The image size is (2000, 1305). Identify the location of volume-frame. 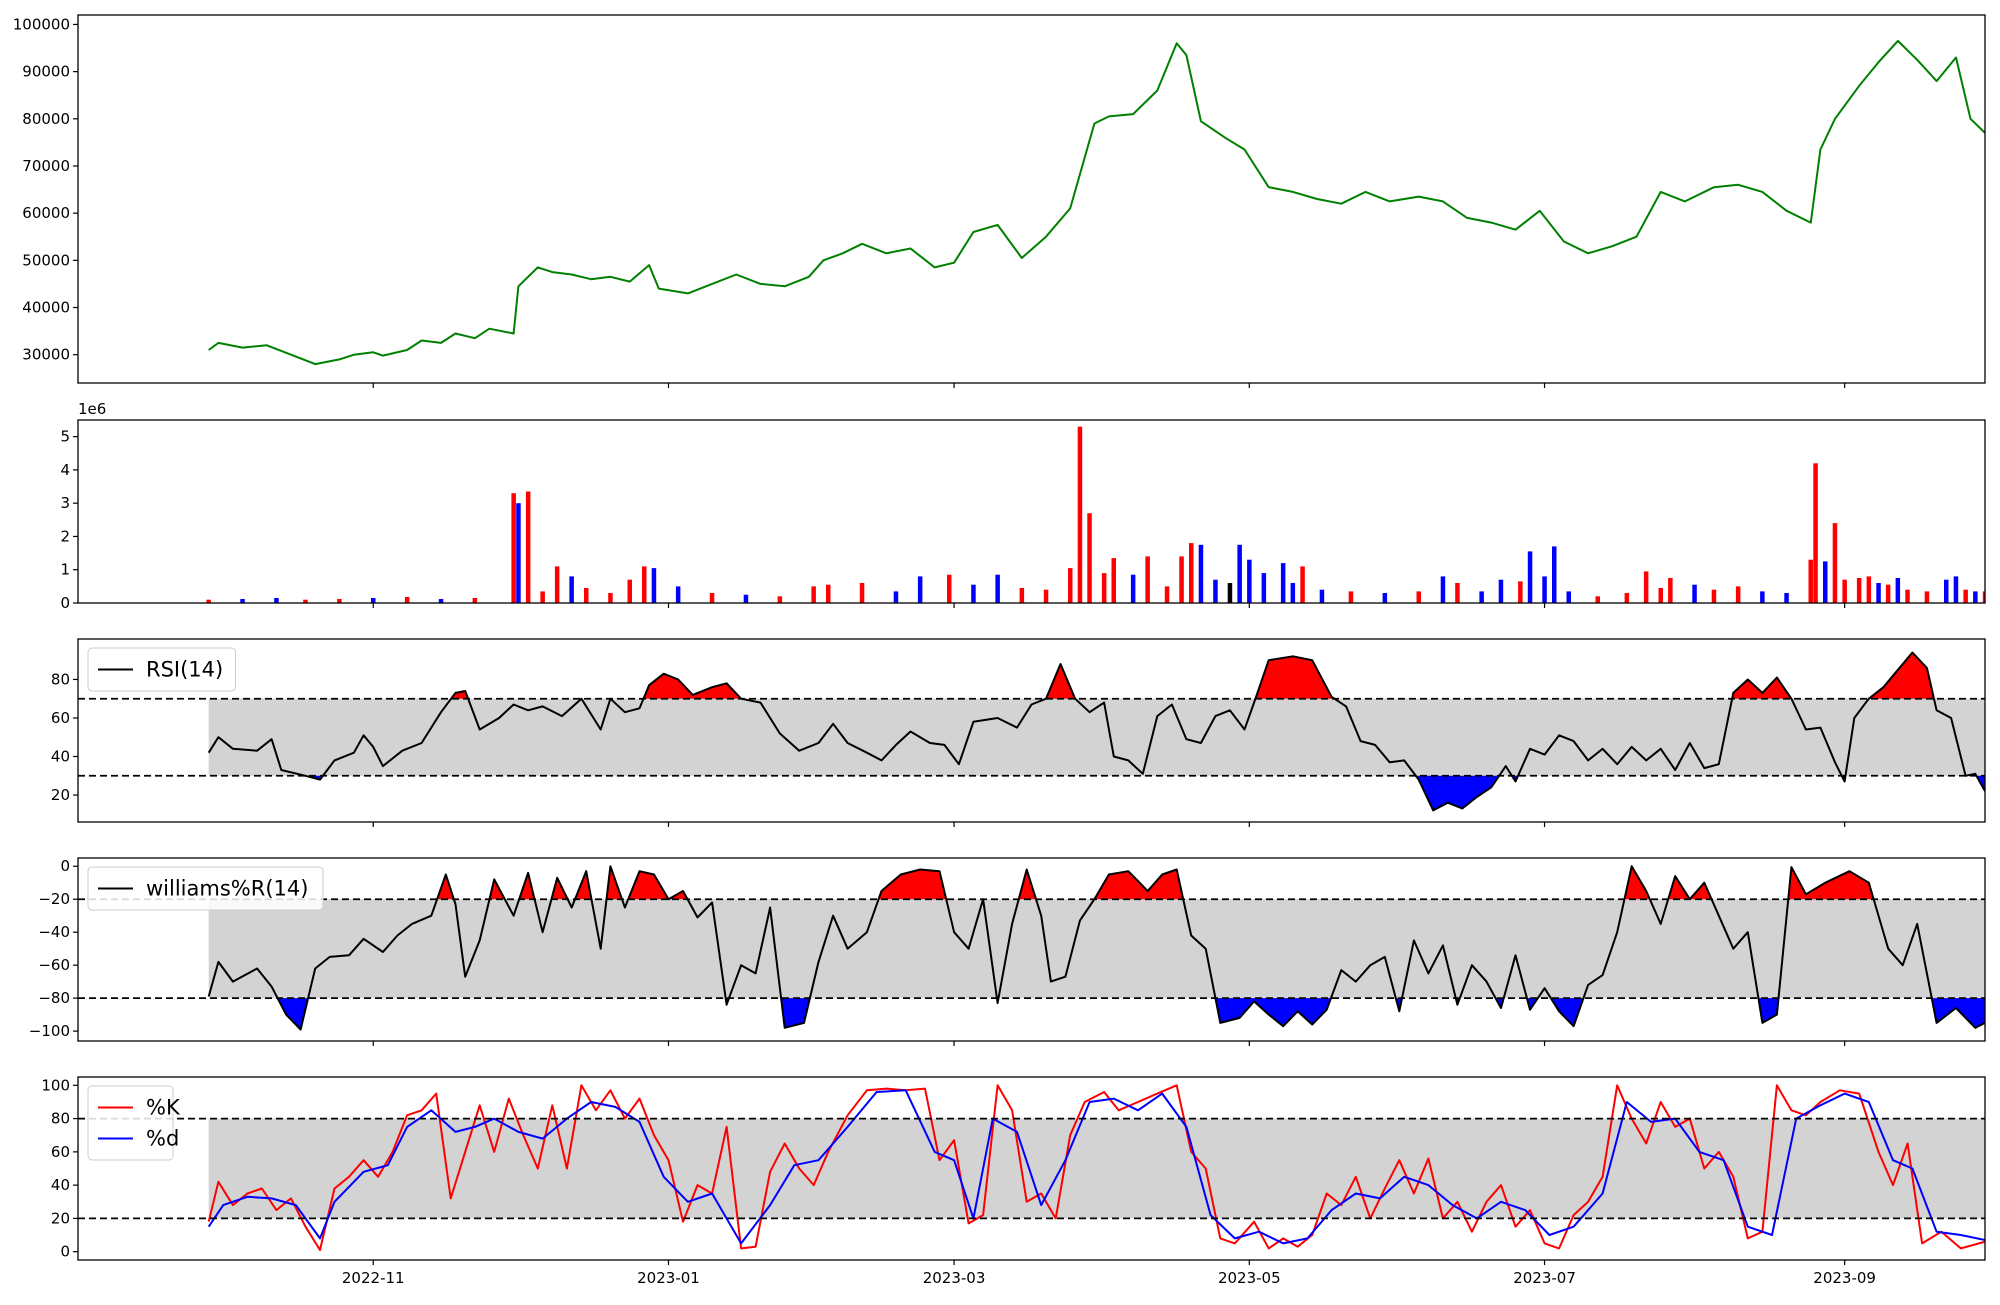
(1031, 511).